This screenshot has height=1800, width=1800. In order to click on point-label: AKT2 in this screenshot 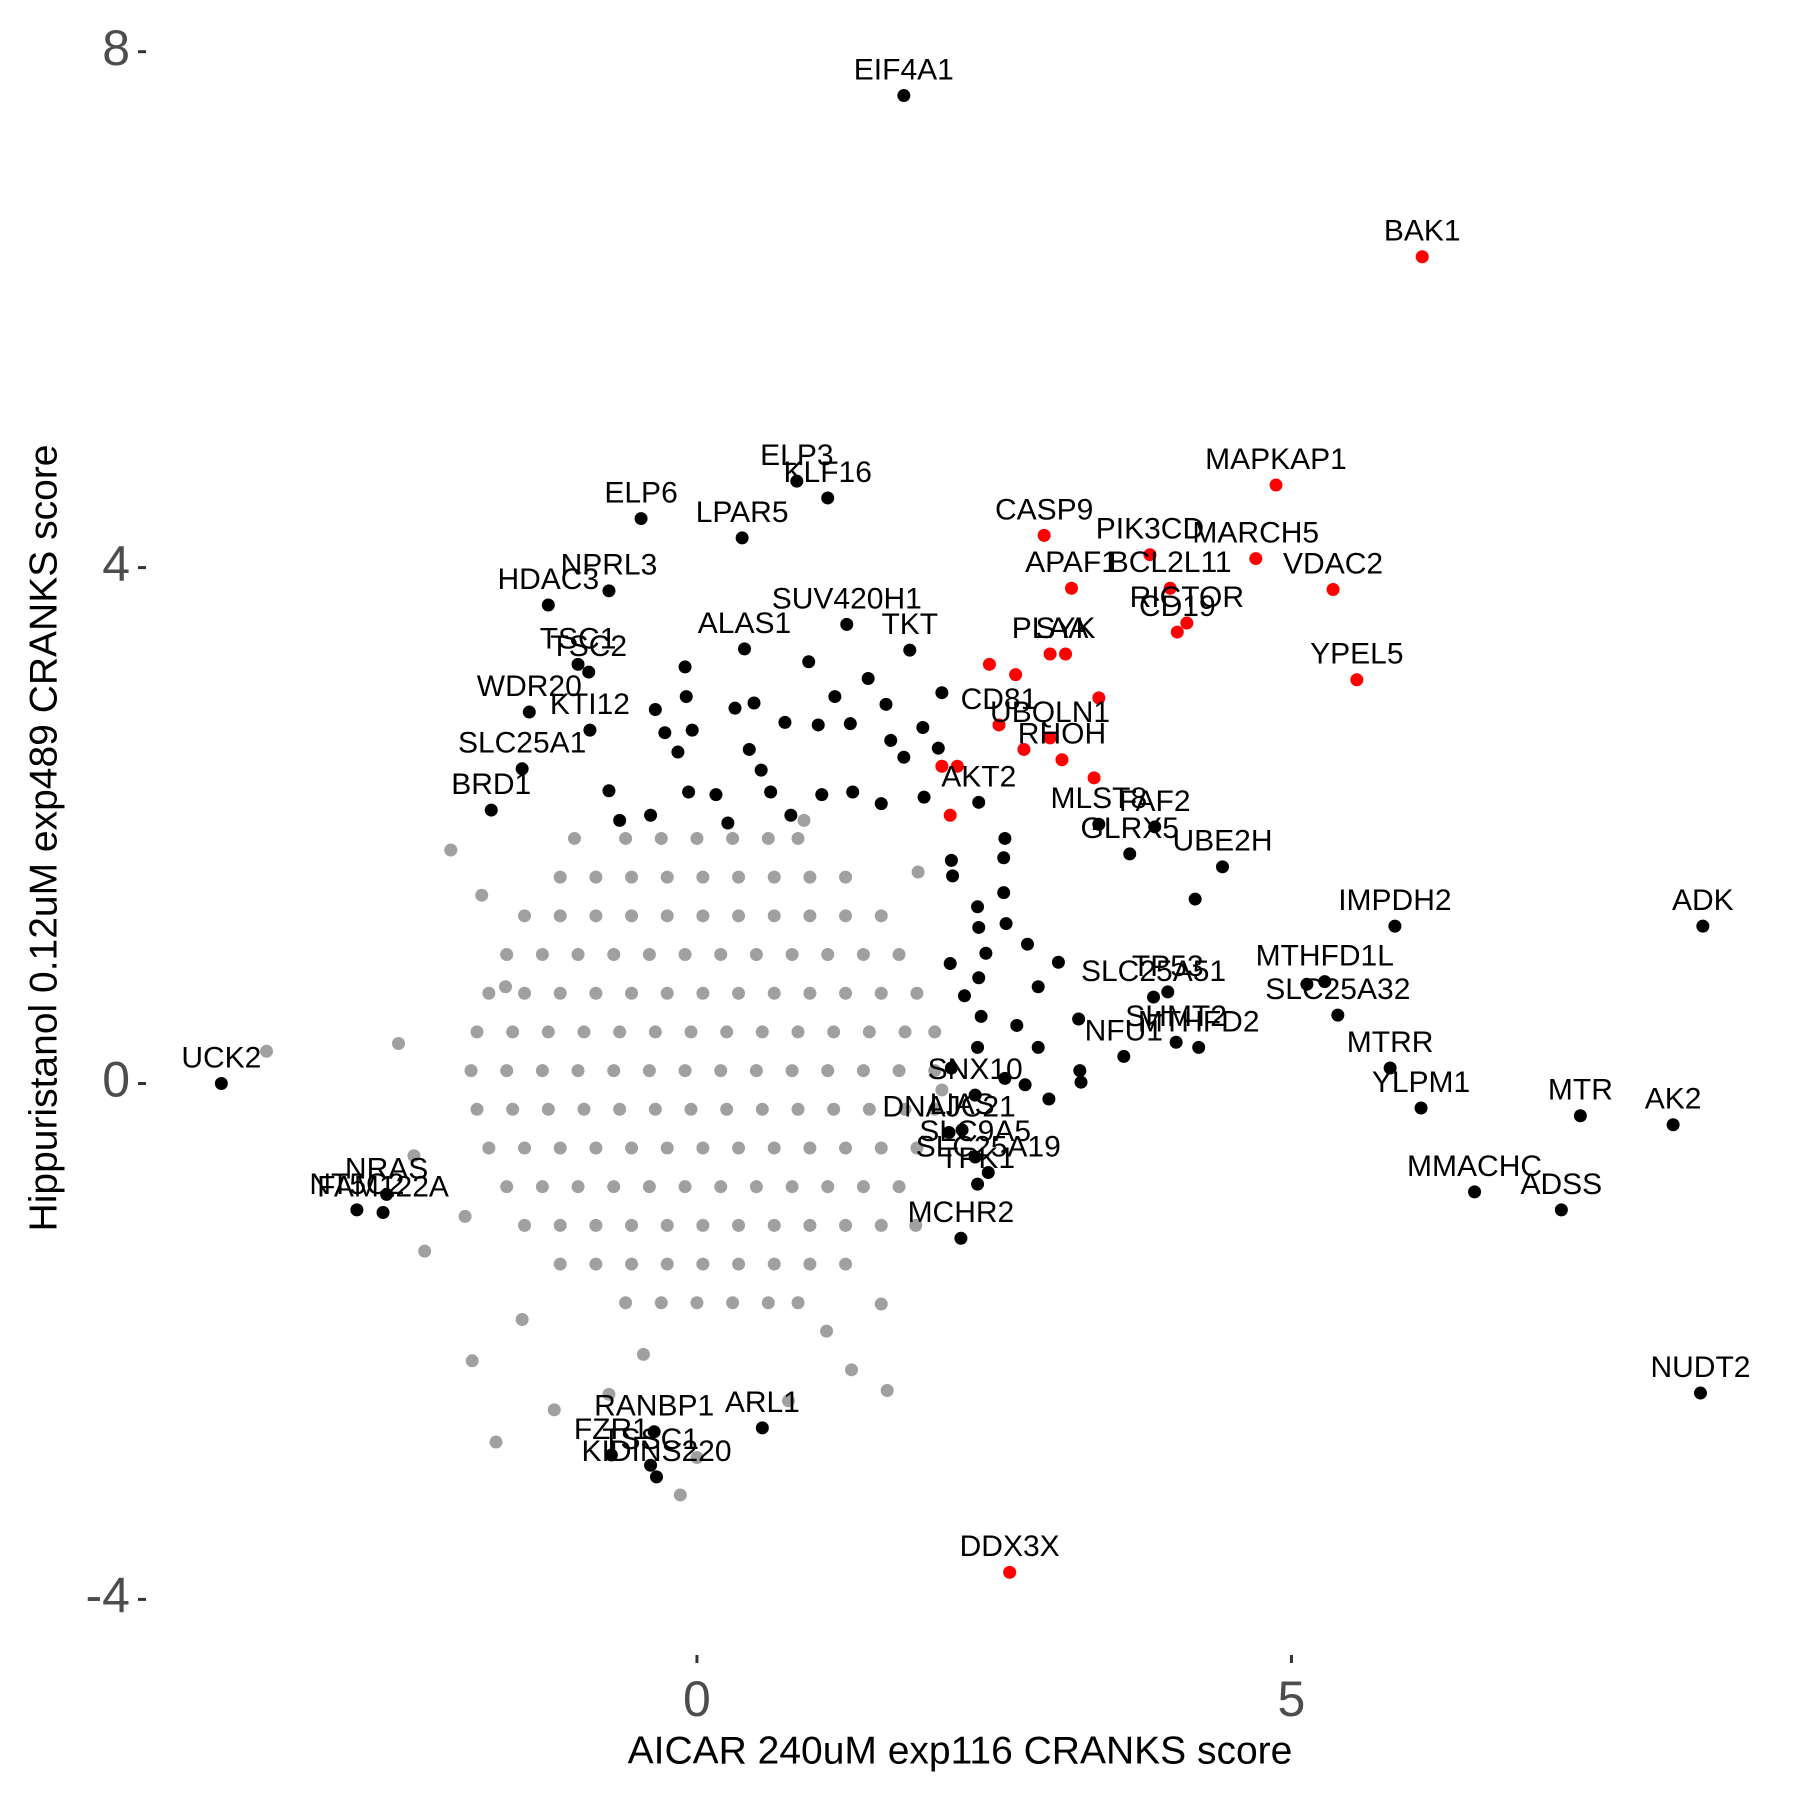, I will do `click(978, 776)`.